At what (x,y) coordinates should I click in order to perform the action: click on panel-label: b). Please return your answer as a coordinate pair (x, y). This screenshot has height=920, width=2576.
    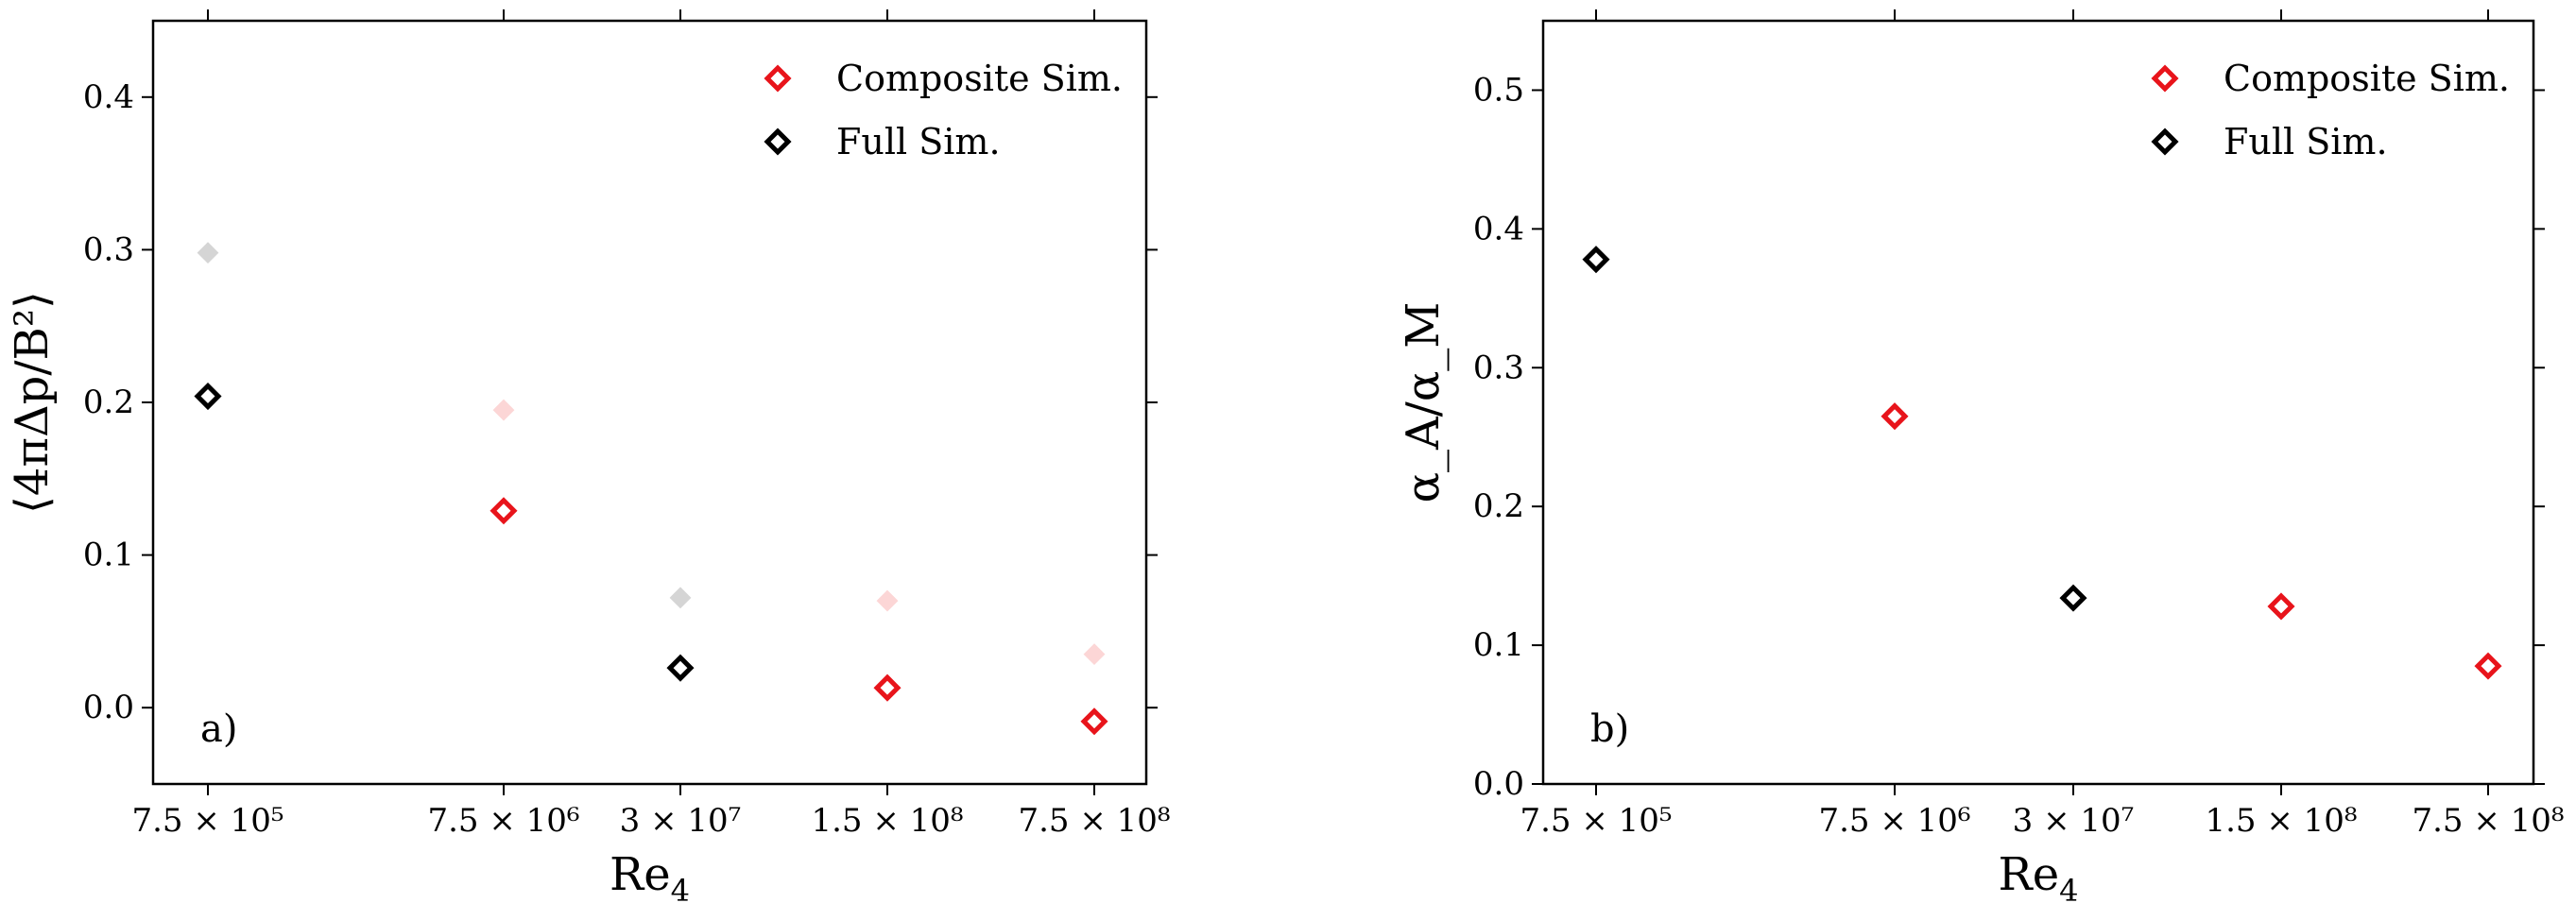
    Looking at the image, I should click on (1609, 729).